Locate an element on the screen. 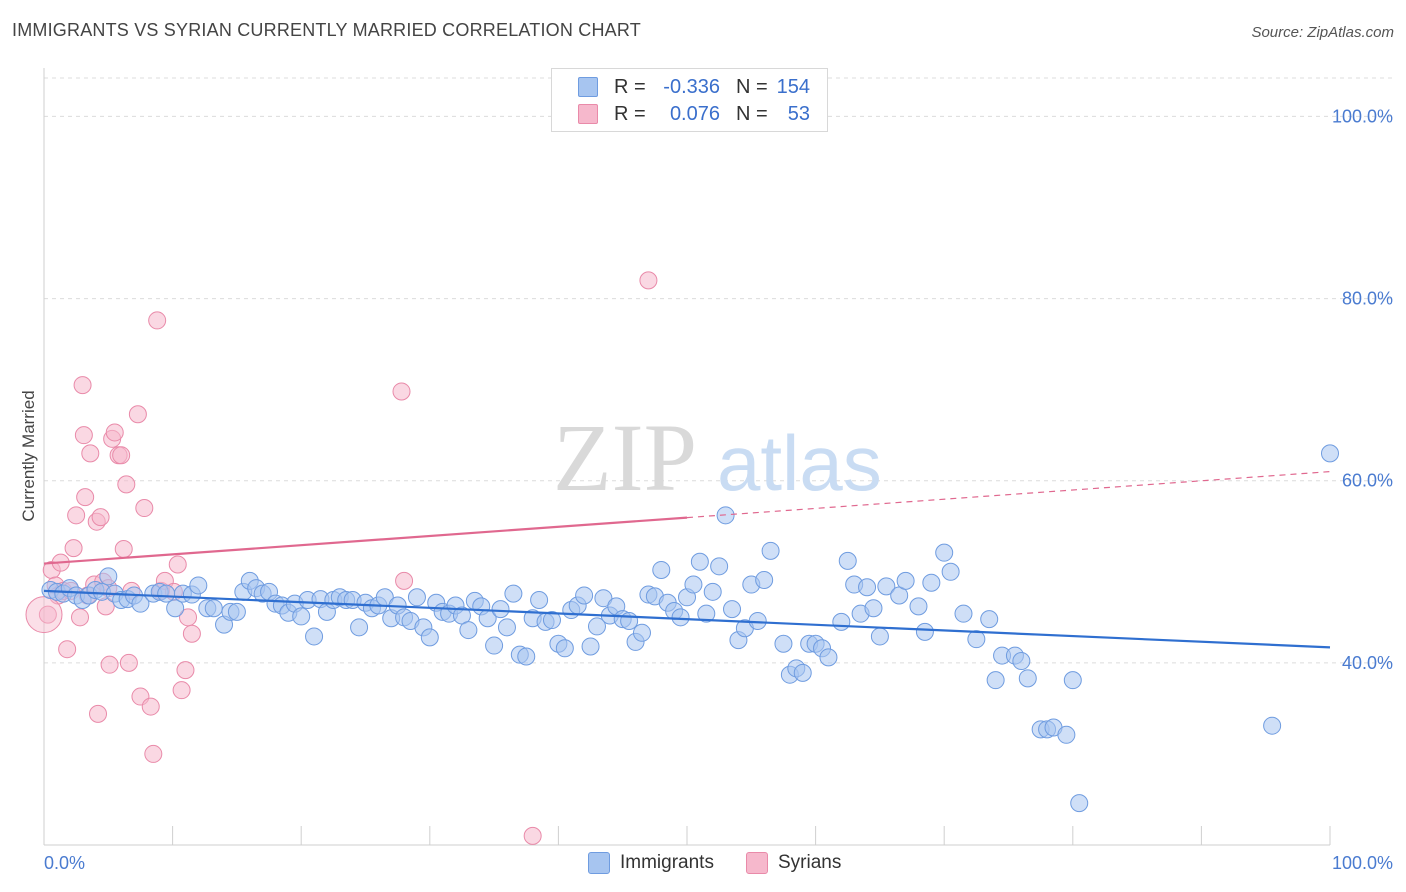 The height and width of the screenshot is (892, 1406). series-legend-syrians: Syrians is located at coordinates (793, 863).